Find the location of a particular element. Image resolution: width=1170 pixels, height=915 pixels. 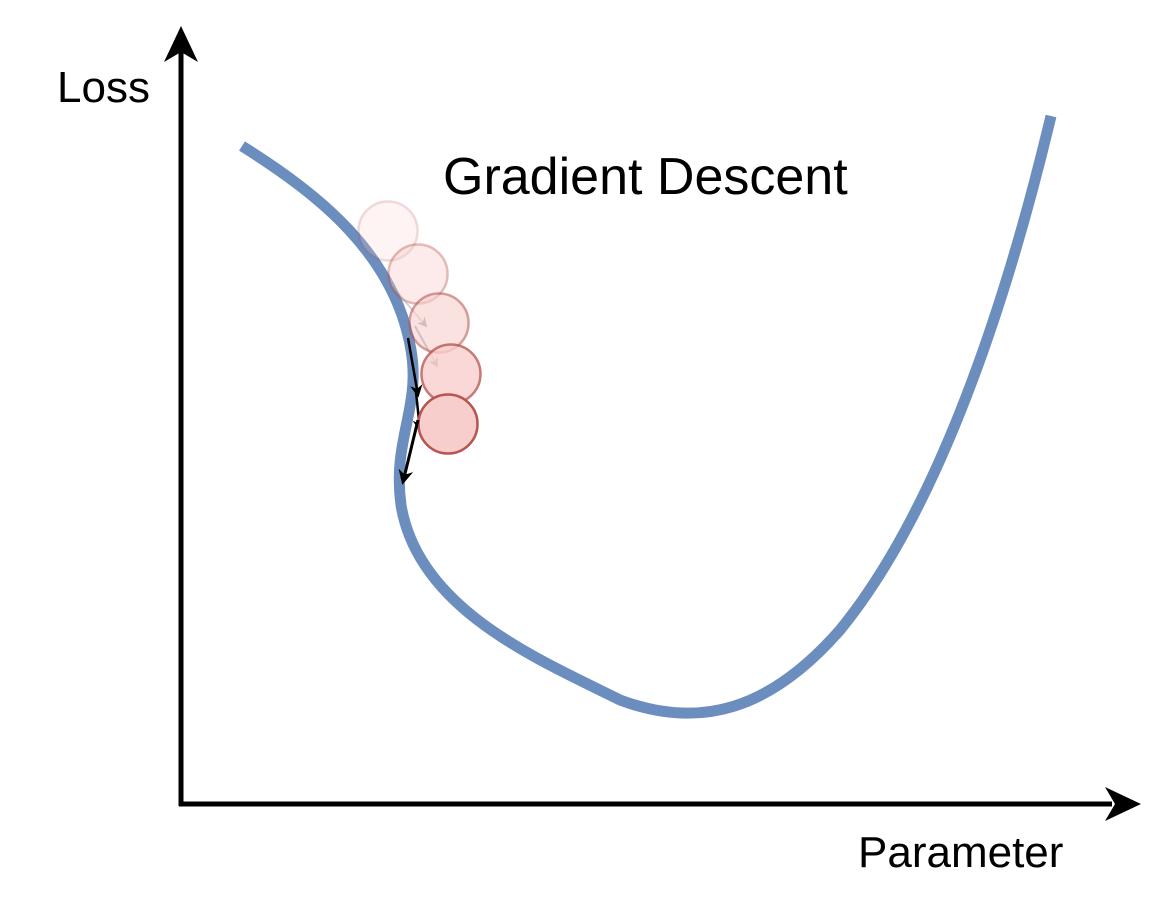

x-axis-arrowhead is located at coordinates (1123, 804).